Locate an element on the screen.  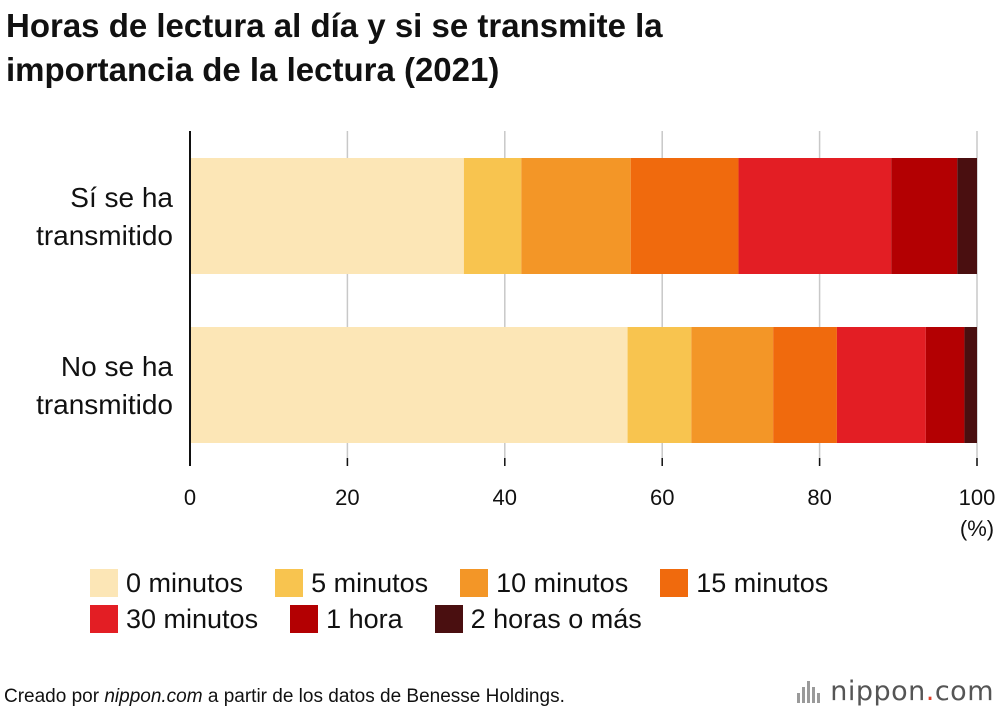
legend-item-0-minutos: 0 minutos is located at coordinates (166, 583).